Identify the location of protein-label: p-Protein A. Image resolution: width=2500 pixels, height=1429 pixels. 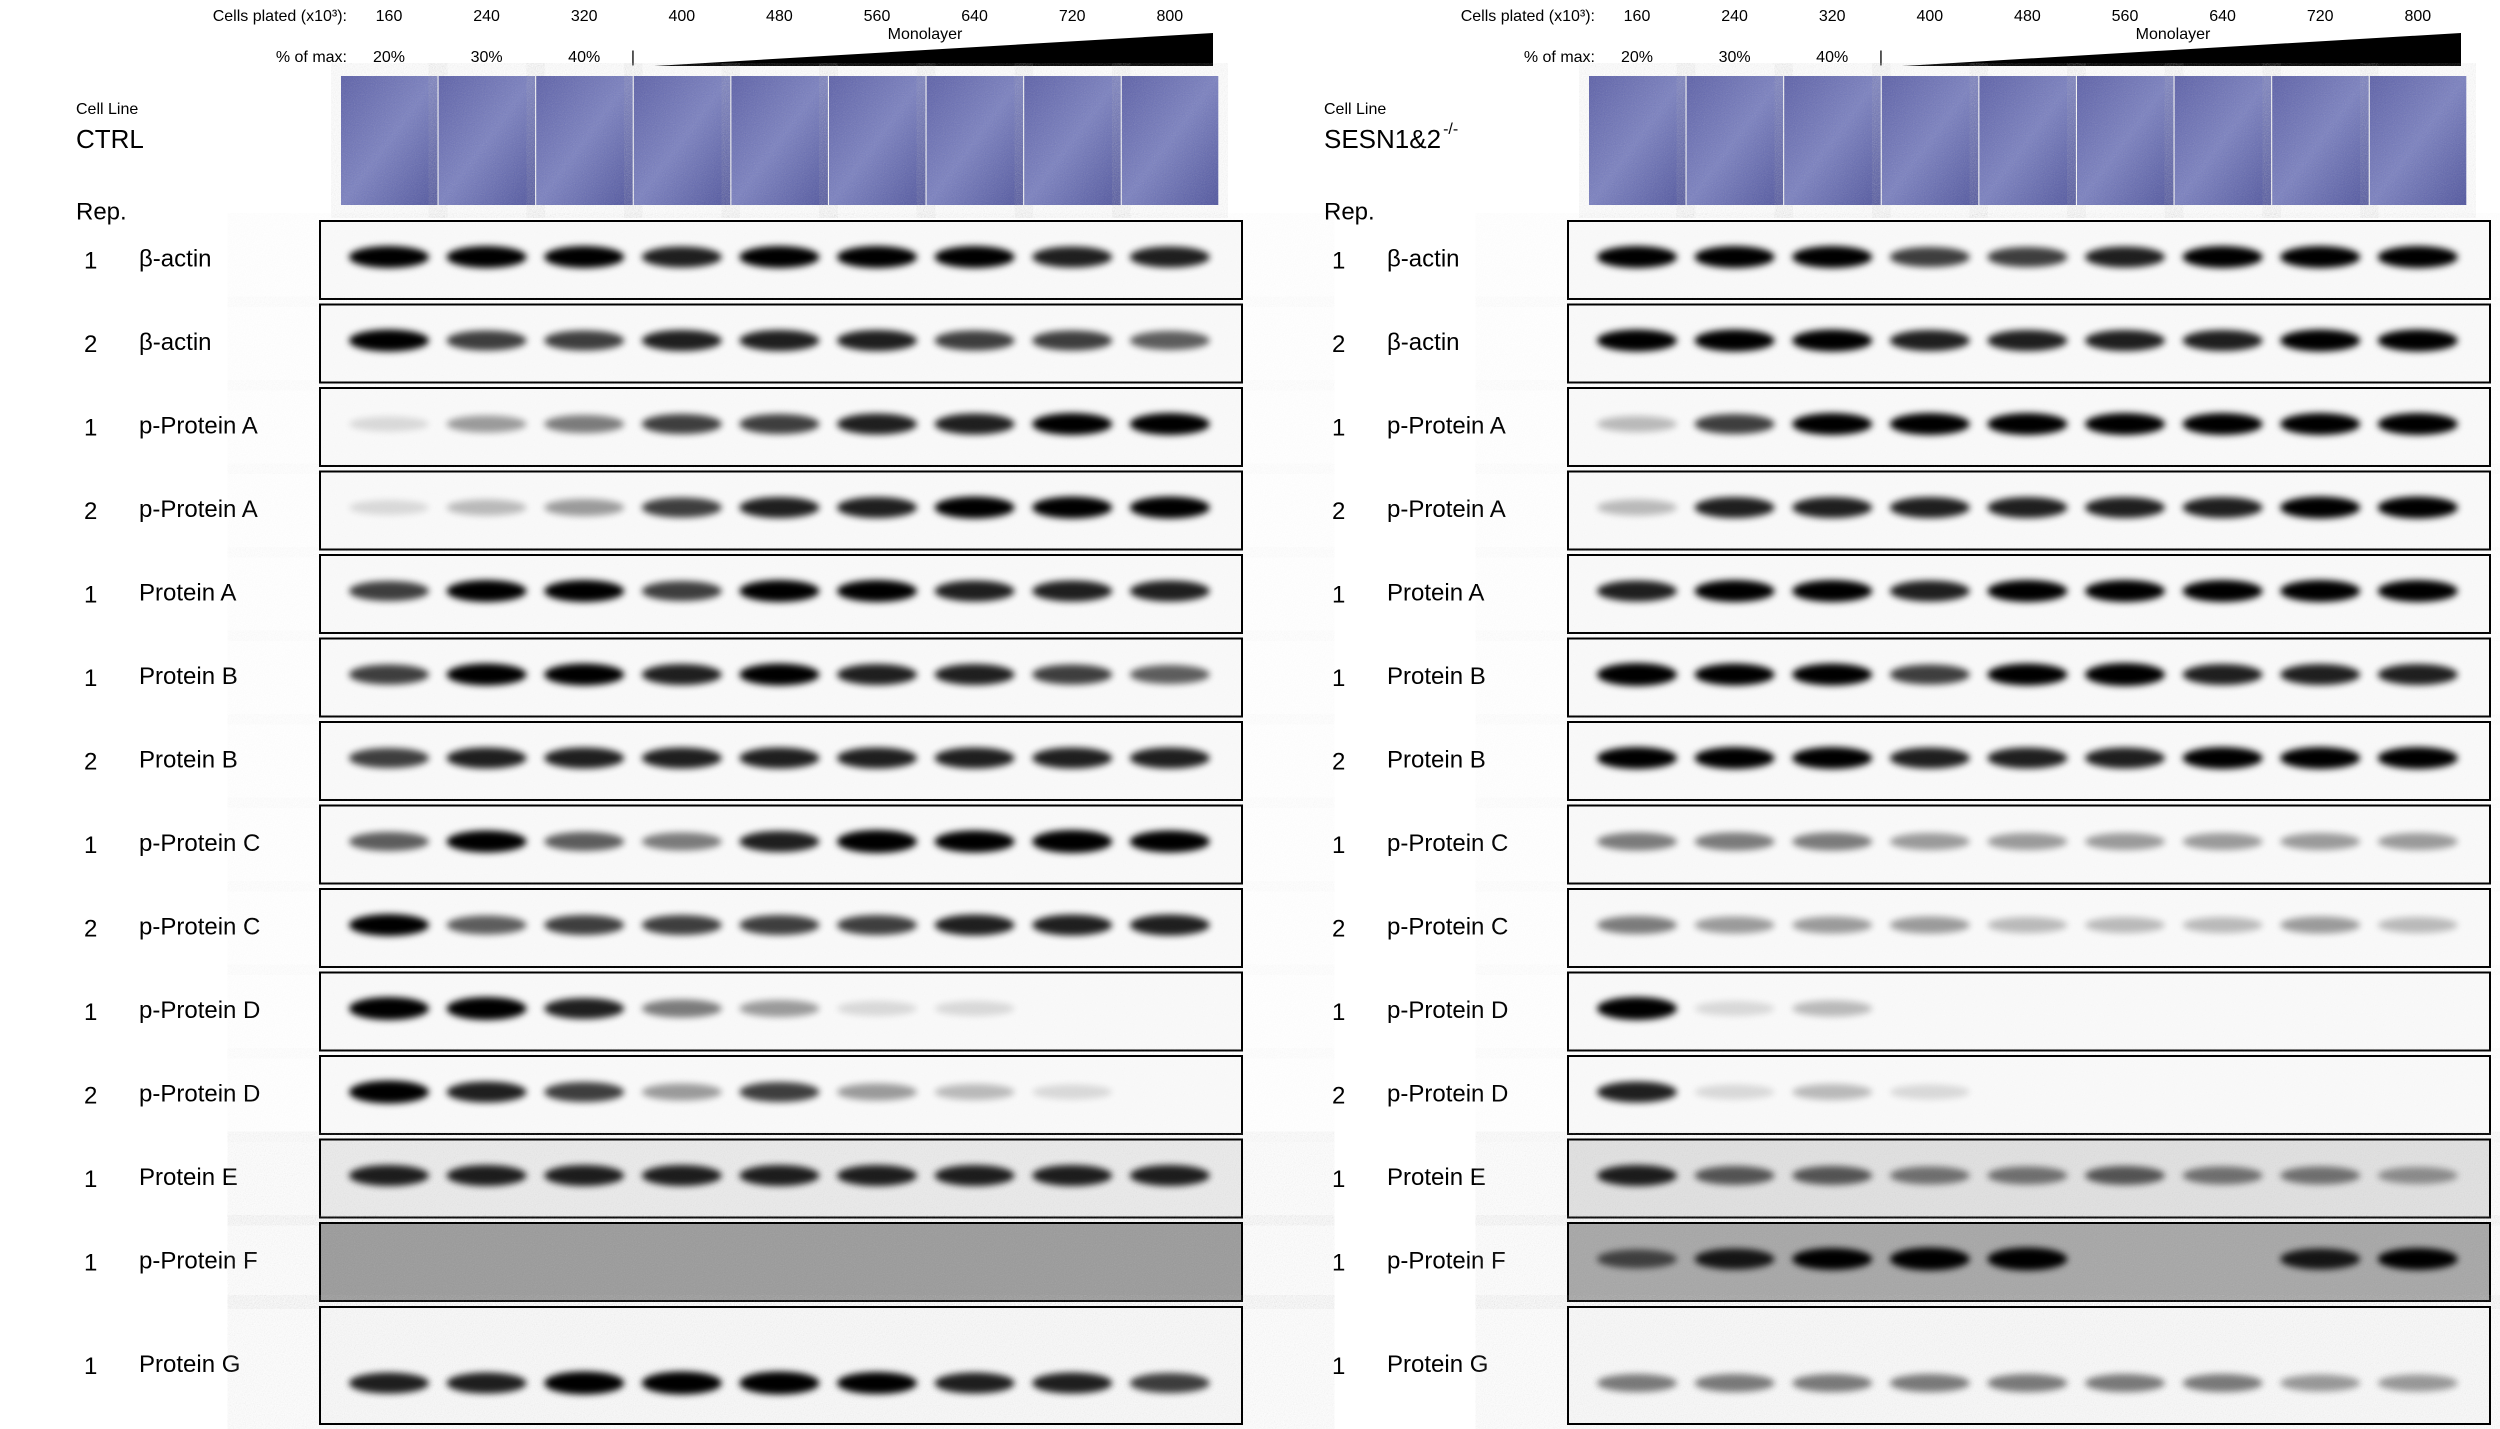
(198, 509).